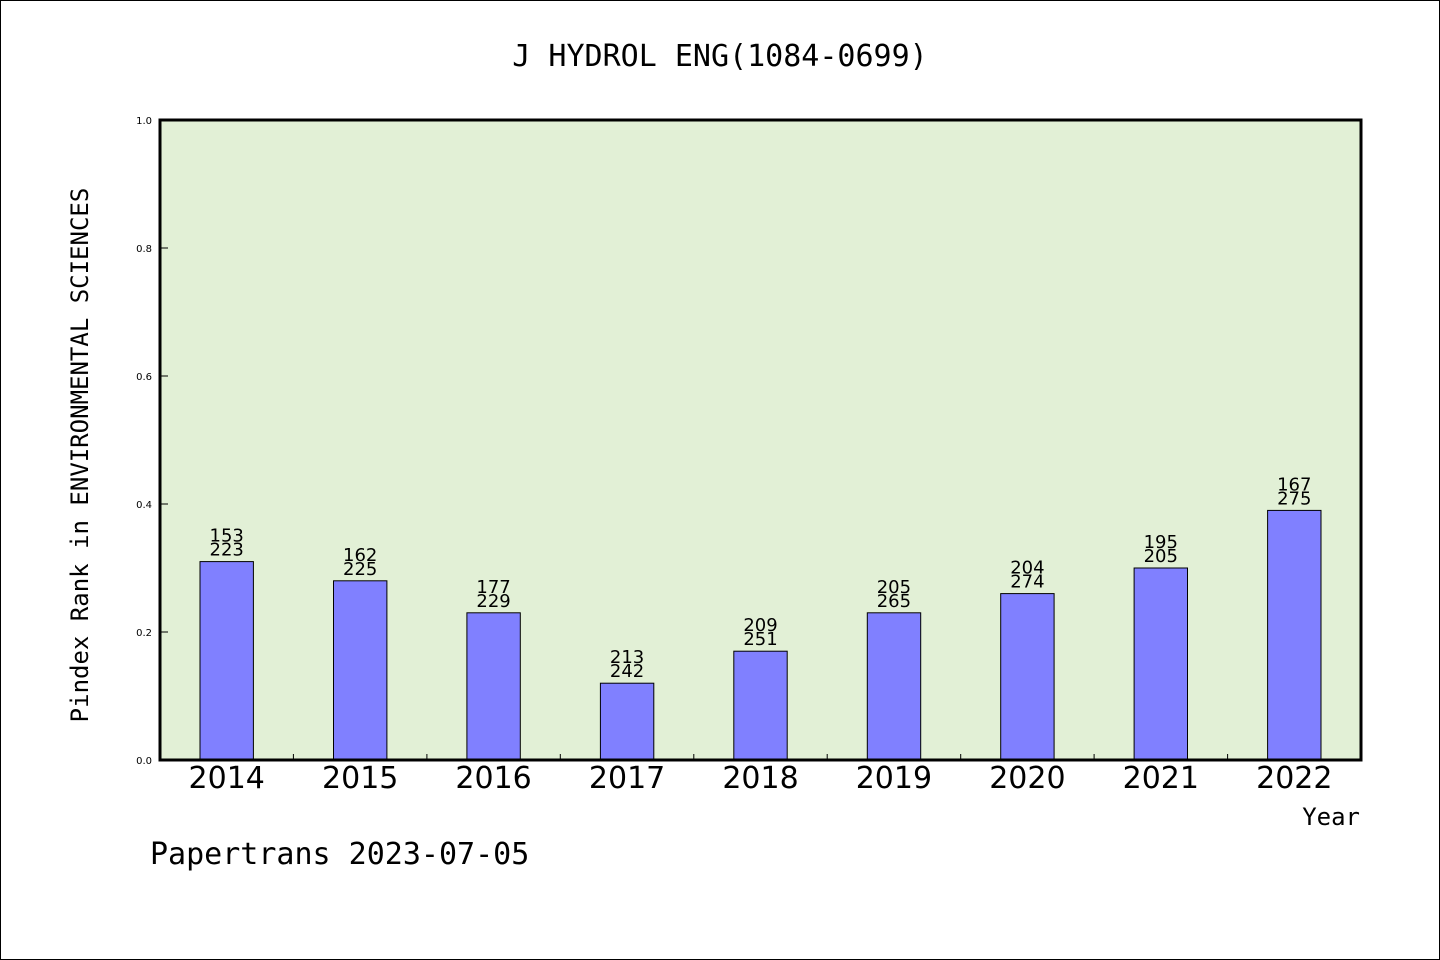  Describe the element at coordinates (144, 121) in the screenshot. I see `y-tick-label: 1.0` at that location.